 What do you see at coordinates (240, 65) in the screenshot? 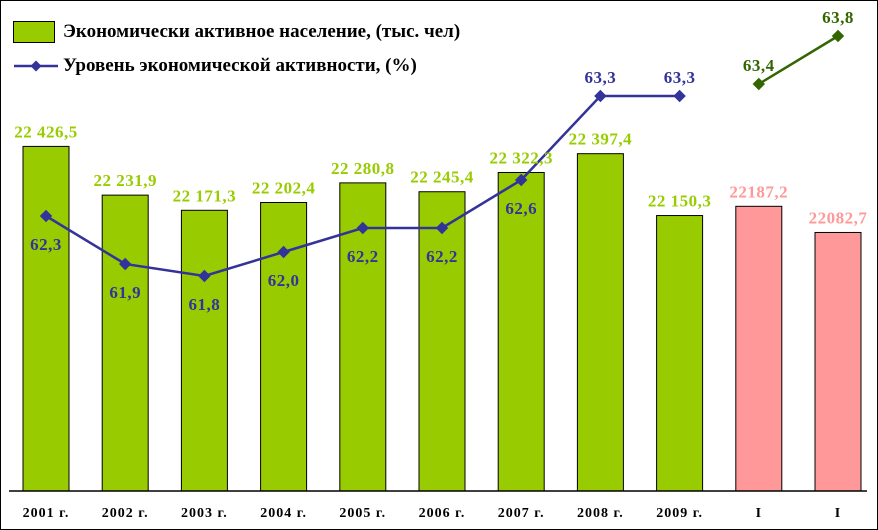
I see `line-series-label: Уровень экономической активности, (%)` at bounding box center [240, 65].